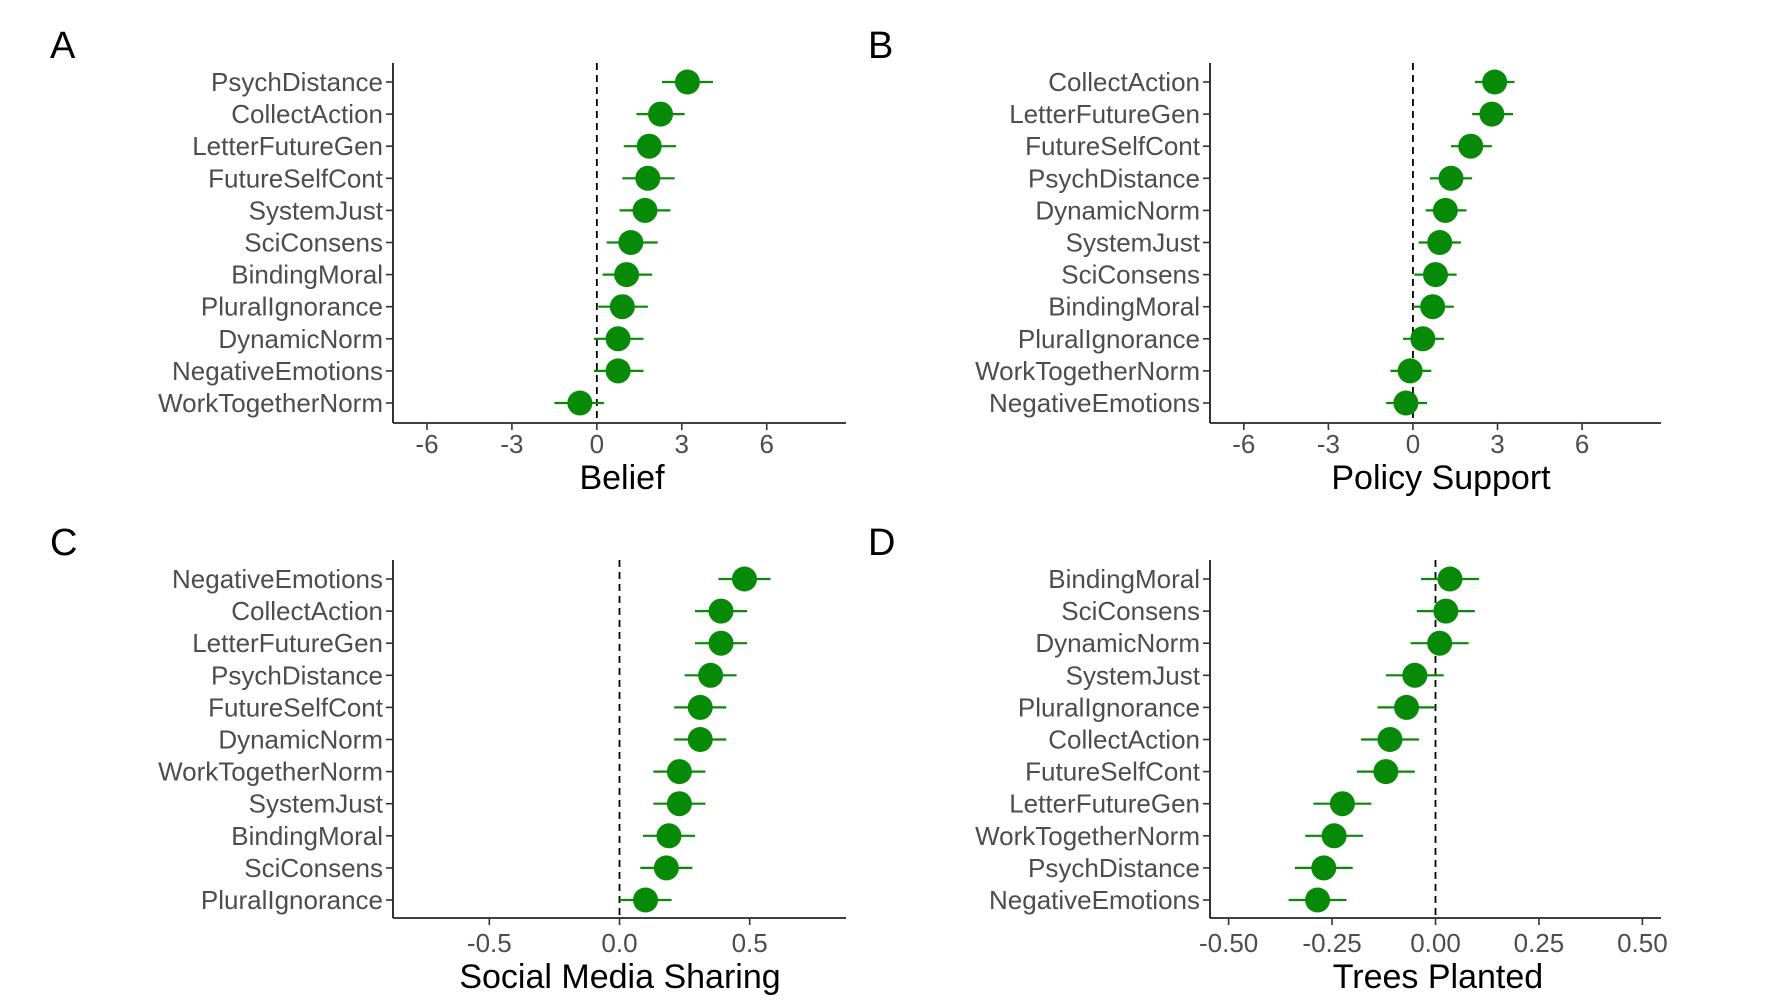 The image size is (1776, 1001). Describe the element at coordinates (597, 444) in the screenshot. I see `panel-a-x-tick-label: 0` at that location.